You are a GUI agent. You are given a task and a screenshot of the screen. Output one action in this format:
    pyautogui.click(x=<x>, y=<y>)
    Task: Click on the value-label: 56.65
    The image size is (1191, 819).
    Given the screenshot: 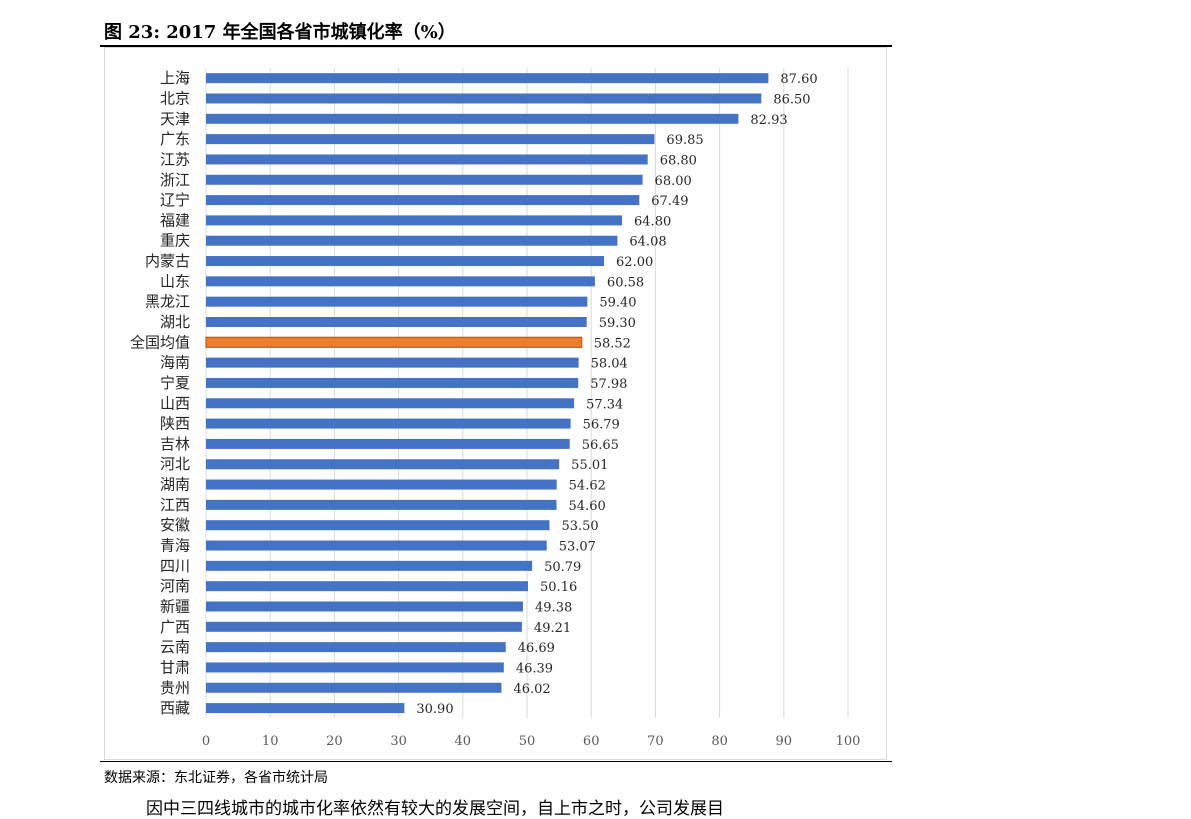 What is the action you would take?
    pyautogui.click(x=600, y=445)
    